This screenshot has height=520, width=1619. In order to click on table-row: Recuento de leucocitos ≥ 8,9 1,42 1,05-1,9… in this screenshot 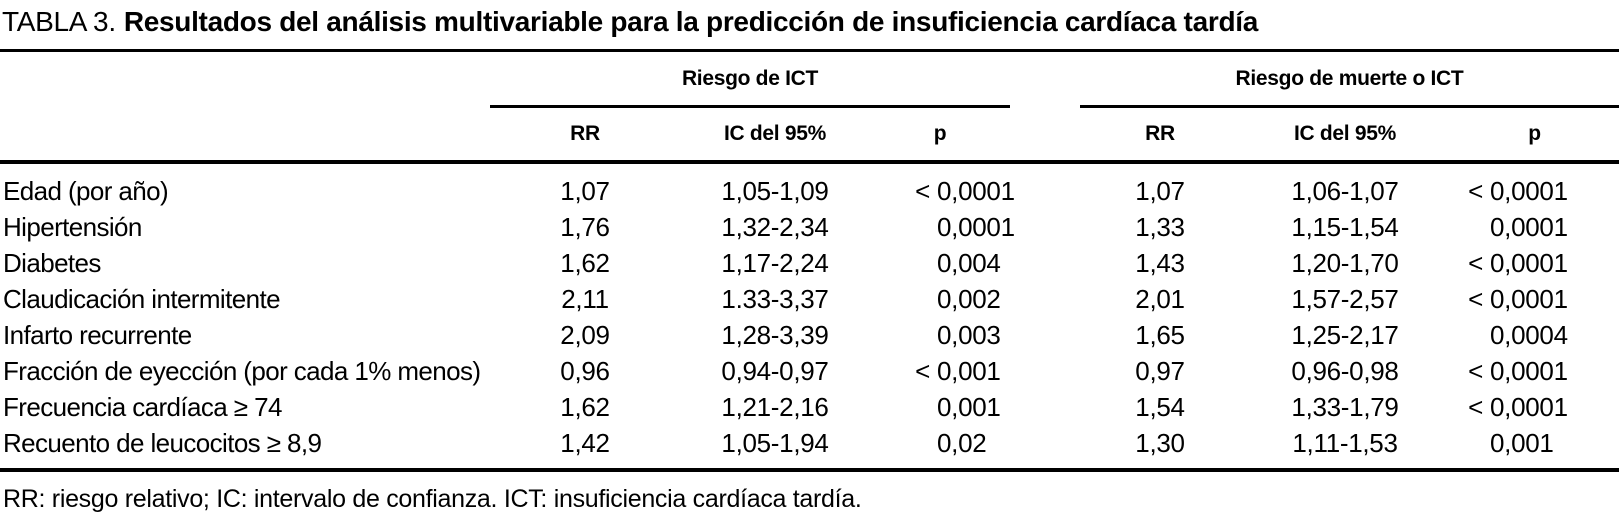, I will do `click(809, 443)`.